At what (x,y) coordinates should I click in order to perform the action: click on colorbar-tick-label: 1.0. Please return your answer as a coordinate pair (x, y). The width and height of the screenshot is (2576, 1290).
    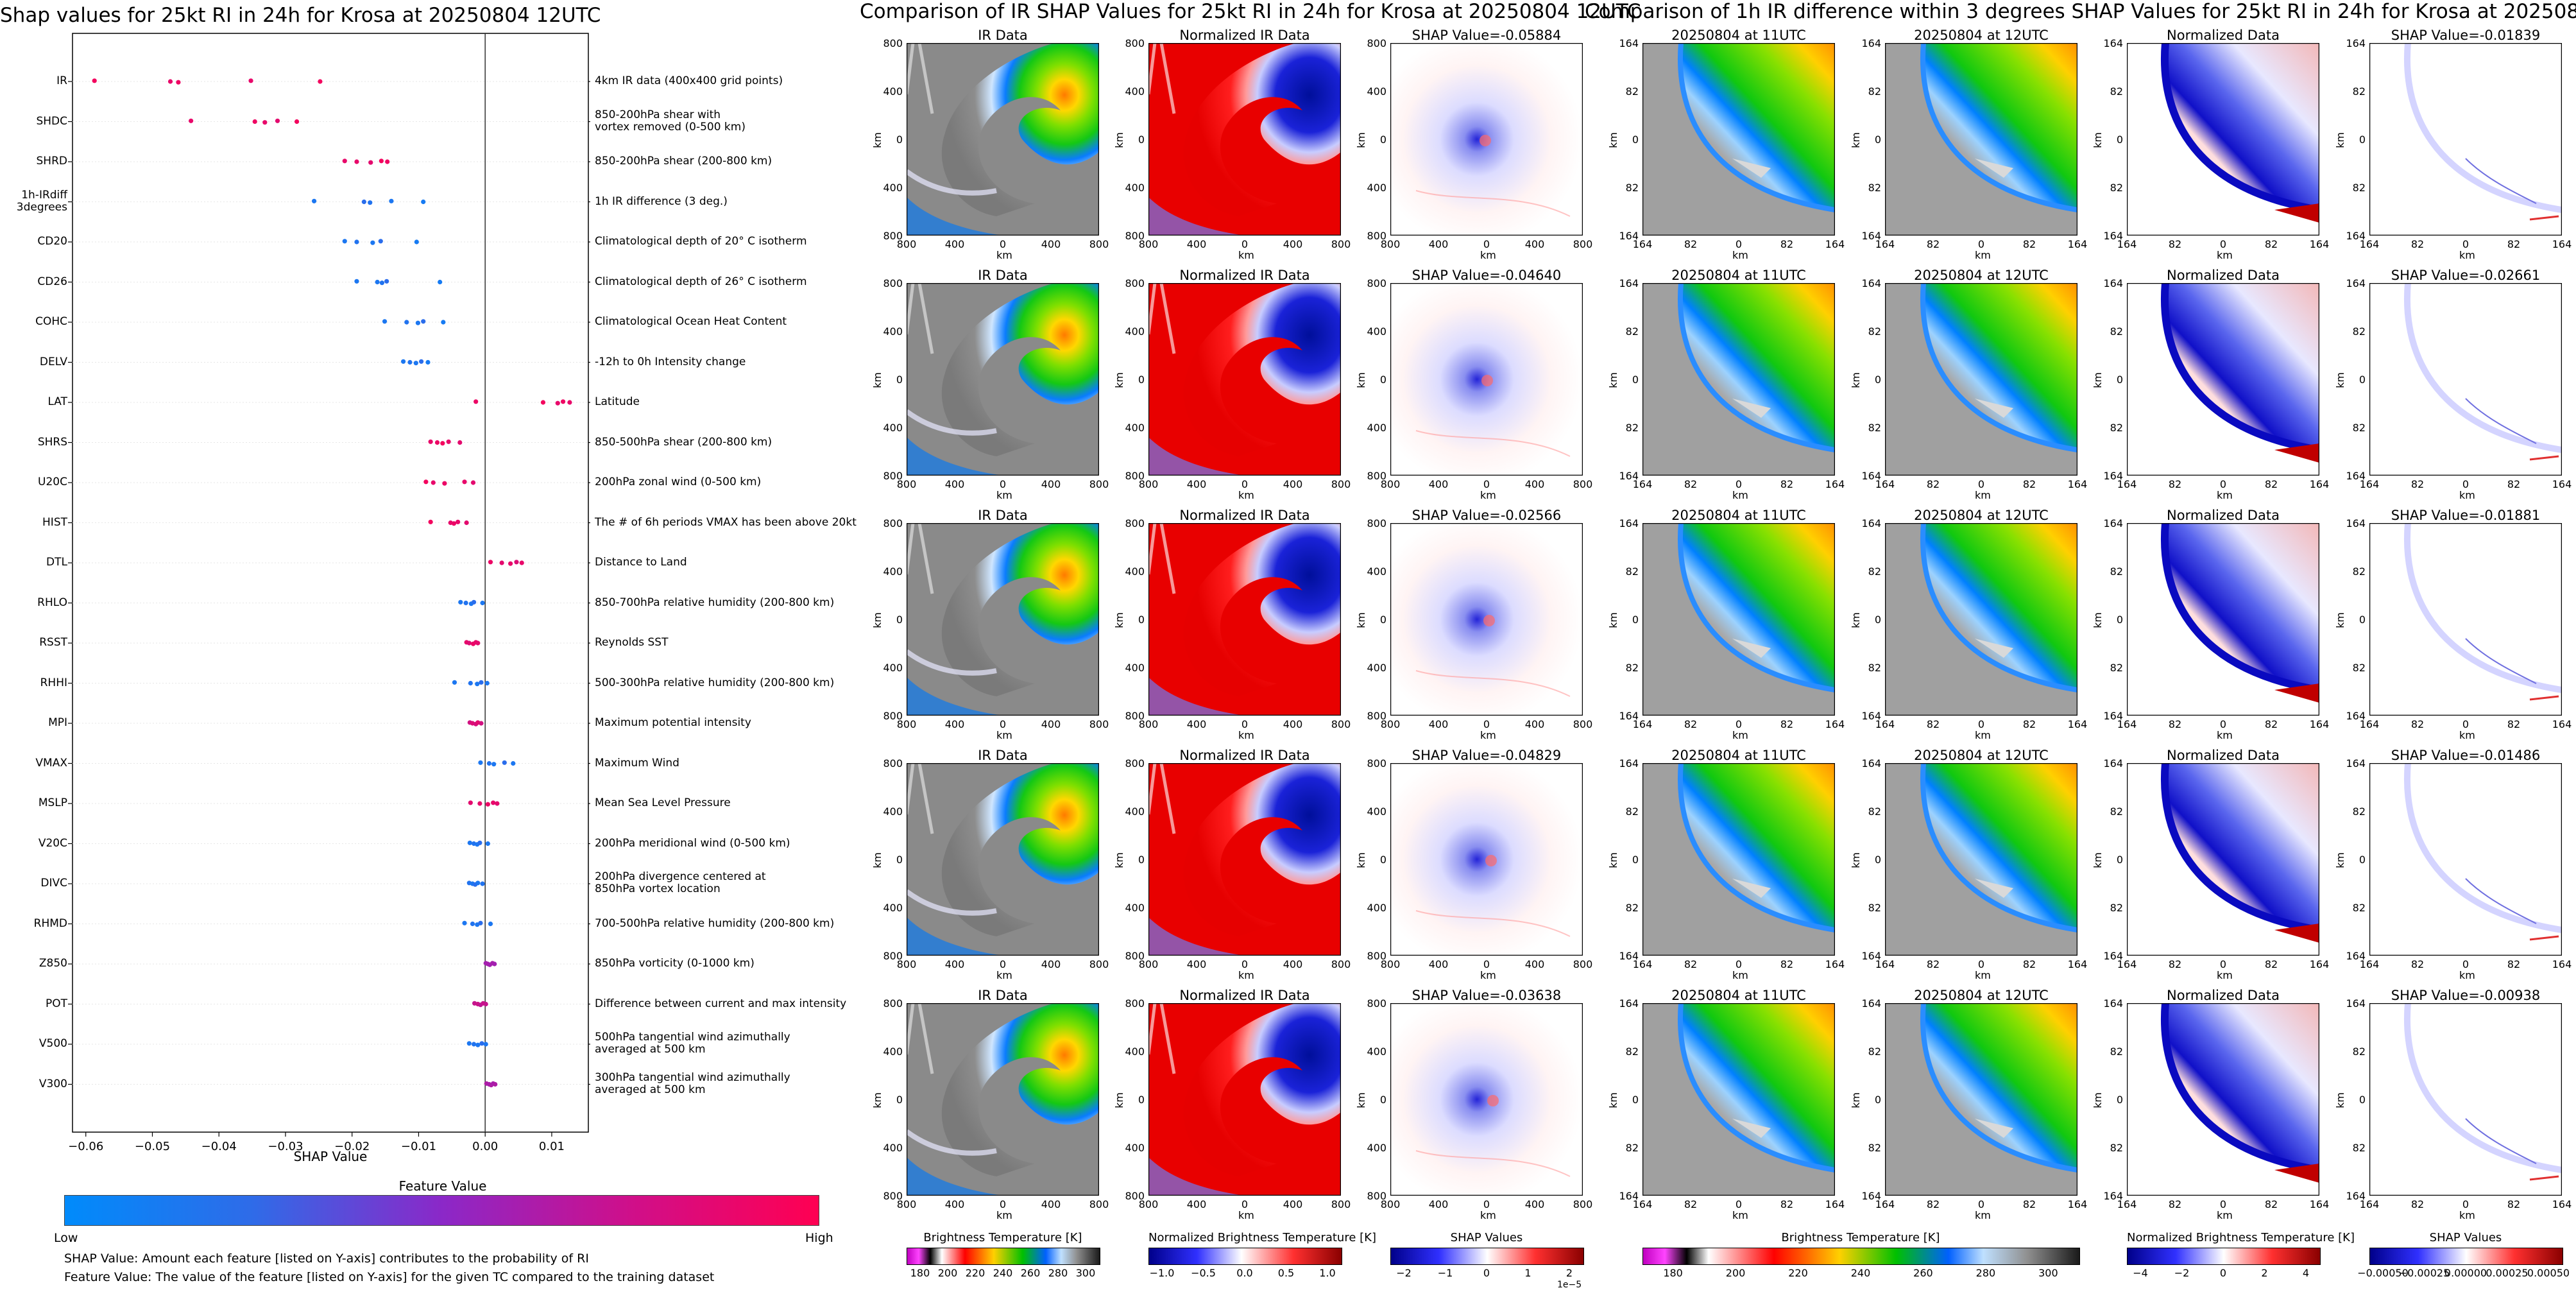
    Looking at the image, I should click on (1327, 1273).